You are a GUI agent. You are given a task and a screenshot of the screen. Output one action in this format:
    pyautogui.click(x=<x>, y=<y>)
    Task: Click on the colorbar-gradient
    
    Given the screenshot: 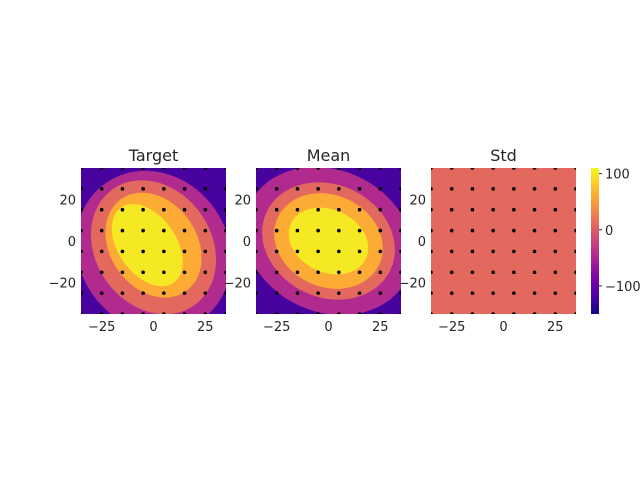 What is the action you would take?
    pyautogui.click(x=595, y=241)
    